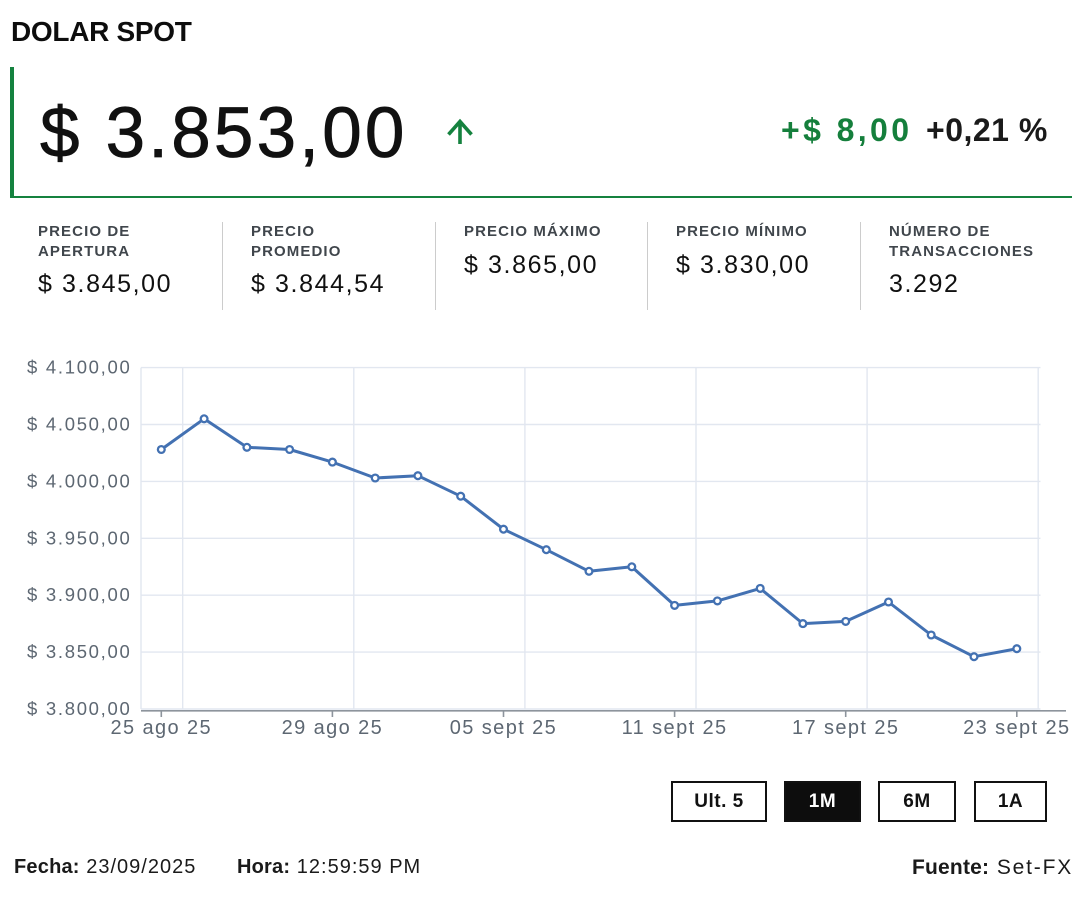 The height and width of the screenshot is (900, 1080). Describe the element at coordinates (845, 728) in the screenshot. I see `svg-text: 17 sept 25` at that location.